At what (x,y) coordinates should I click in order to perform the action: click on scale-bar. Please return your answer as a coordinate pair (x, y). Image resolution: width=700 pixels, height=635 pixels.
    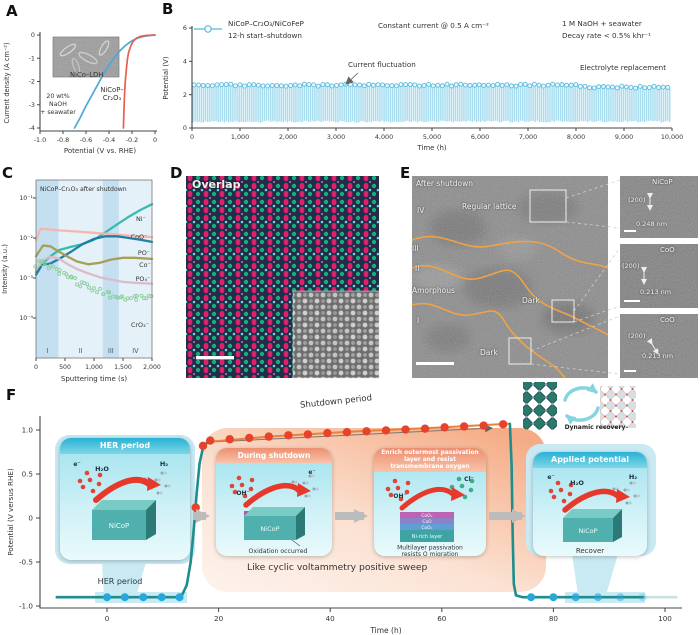
    Looking at the image, I should click on (632, 301).